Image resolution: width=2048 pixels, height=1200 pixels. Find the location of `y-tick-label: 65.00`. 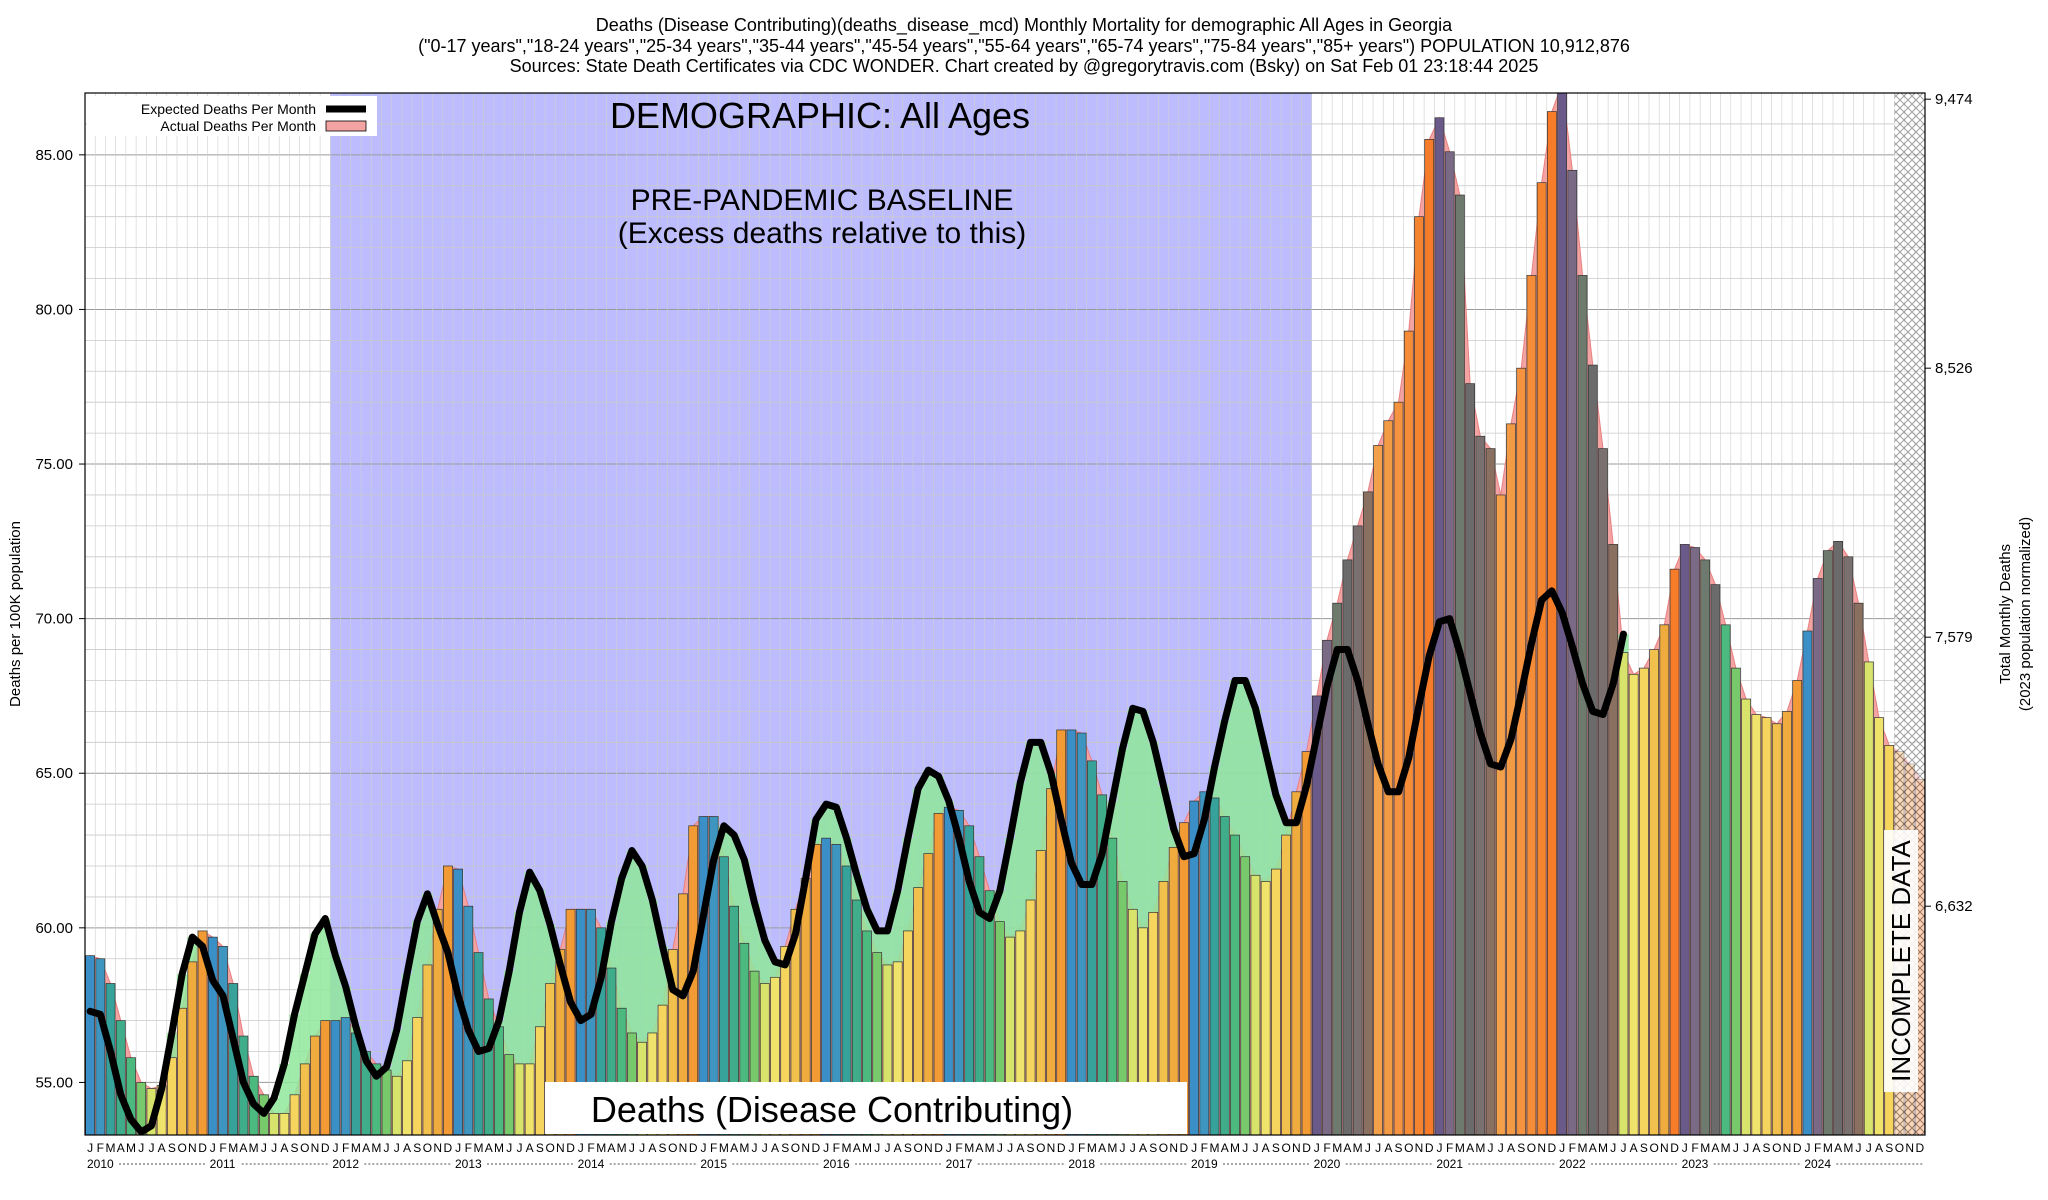

y-tick-label: 65.00 is located at coordinates (54, 773).